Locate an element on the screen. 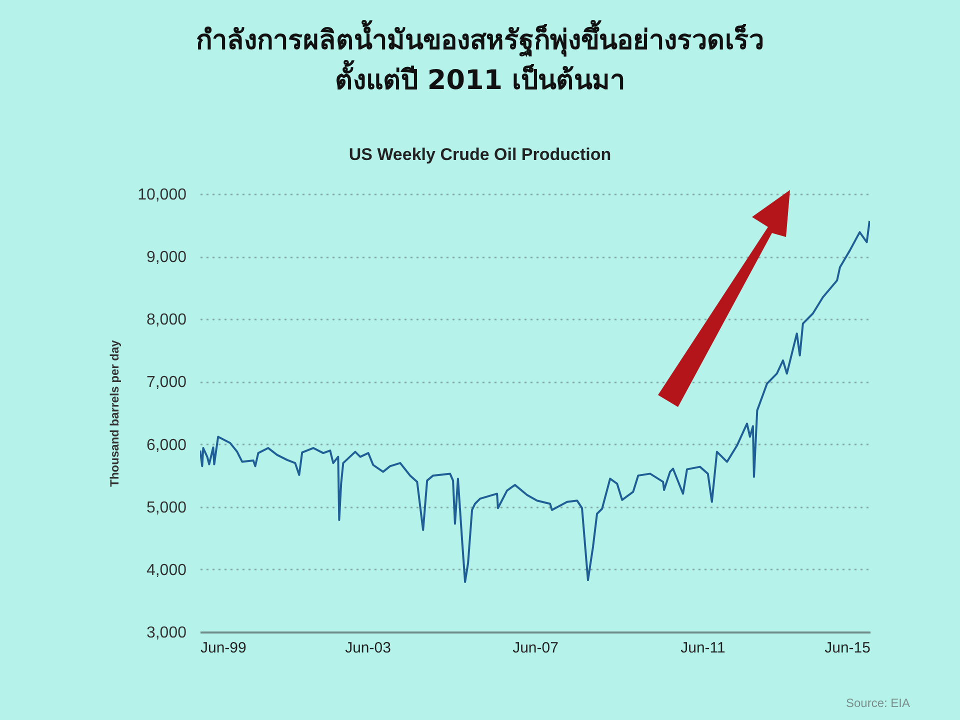 The height and width of the screenshot is (720, 960). y-tick-label: 4,000 is located at coordinates (166, 570).